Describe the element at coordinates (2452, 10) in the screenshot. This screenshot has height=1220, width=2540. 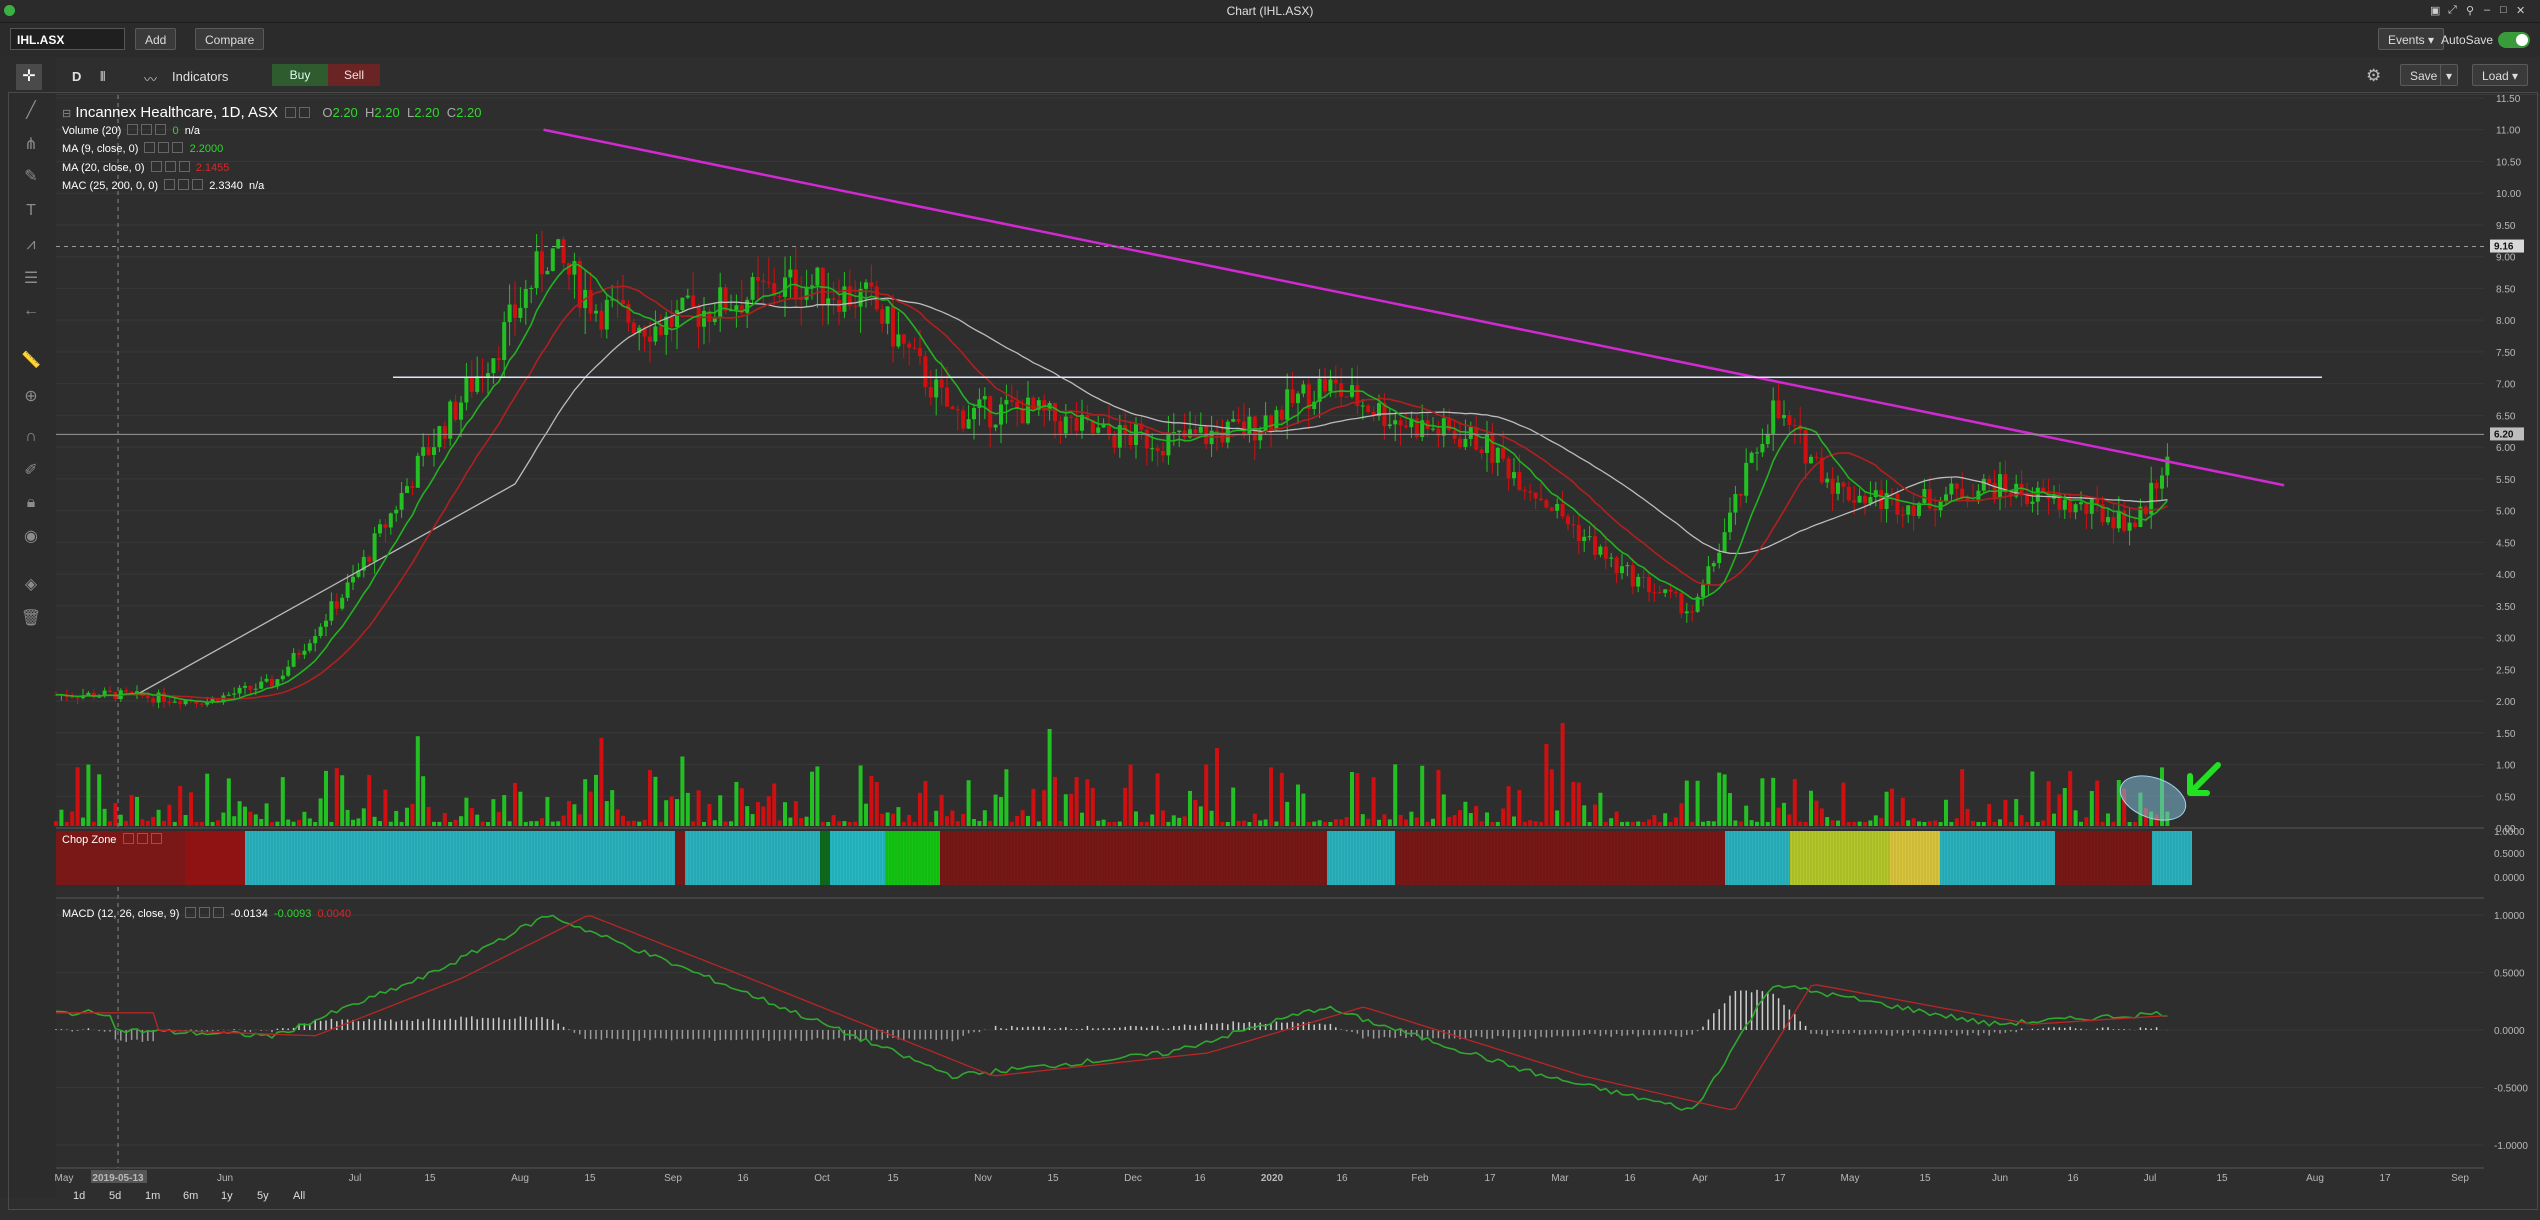
I see `popout-icon: ⤢` at that location.